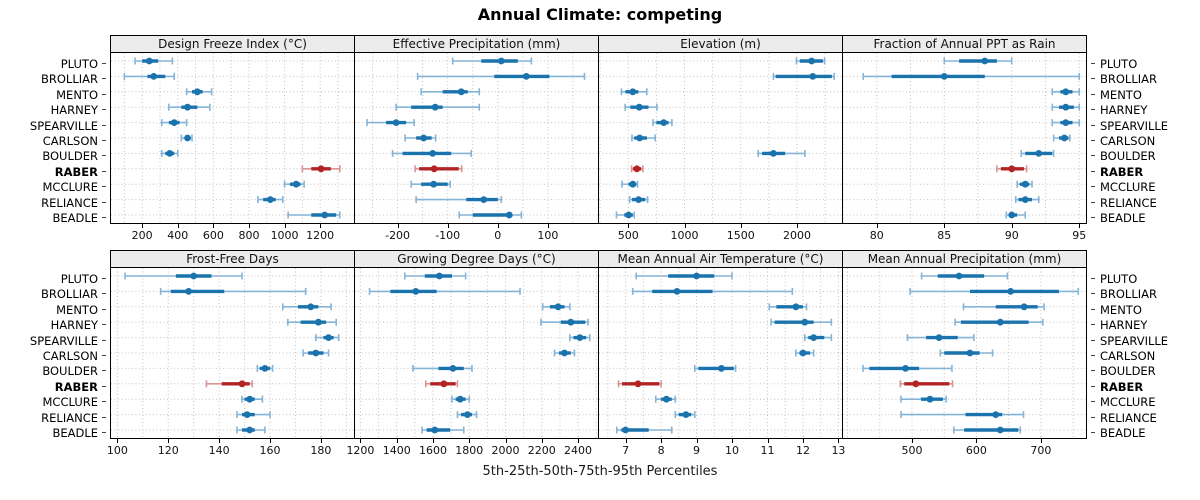 This screenshot has height=500, width=1200. I want to click on x-tick-label: 1600, so click(432, 450).